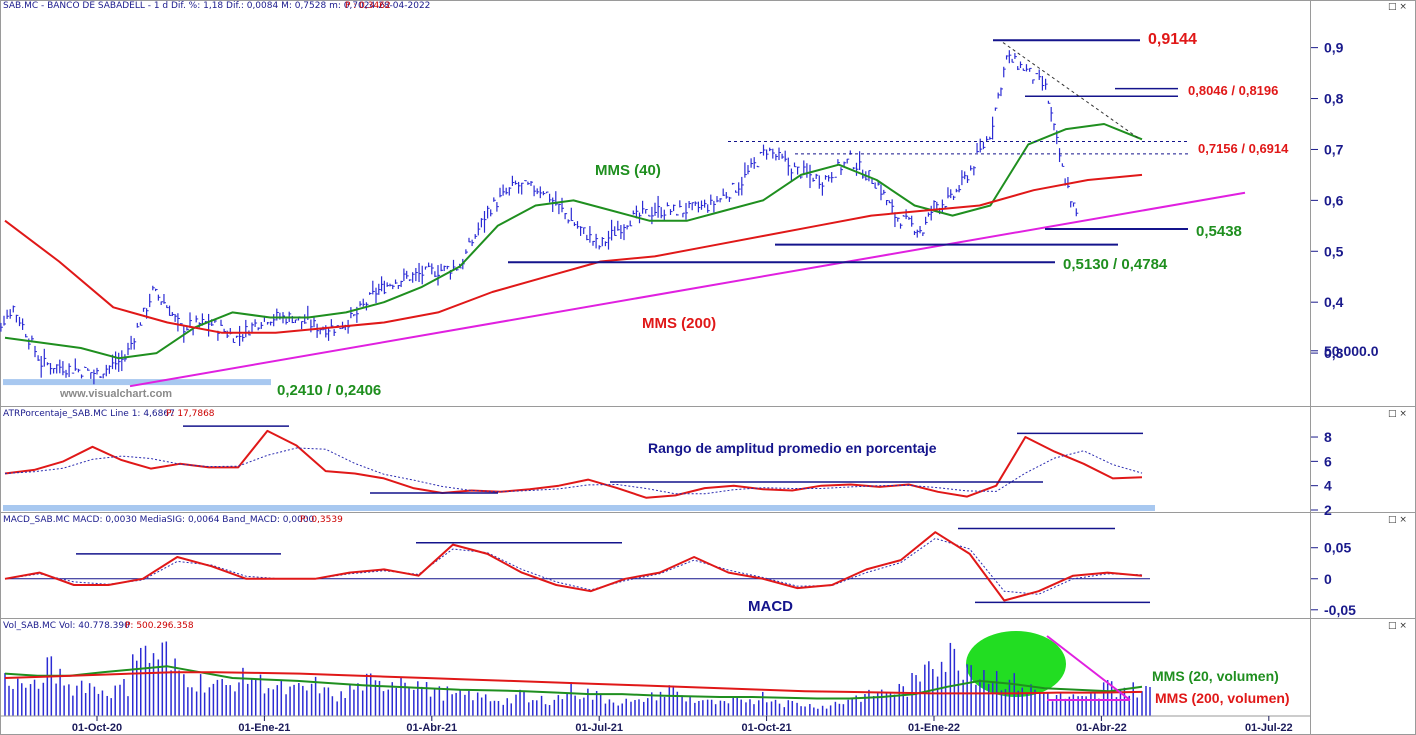 The image size is (1416, 735). What do you see at coordinates (1172, 39) in the screenshot?
I see `label-top: 0,9144` at bounding box center [1172, 39].